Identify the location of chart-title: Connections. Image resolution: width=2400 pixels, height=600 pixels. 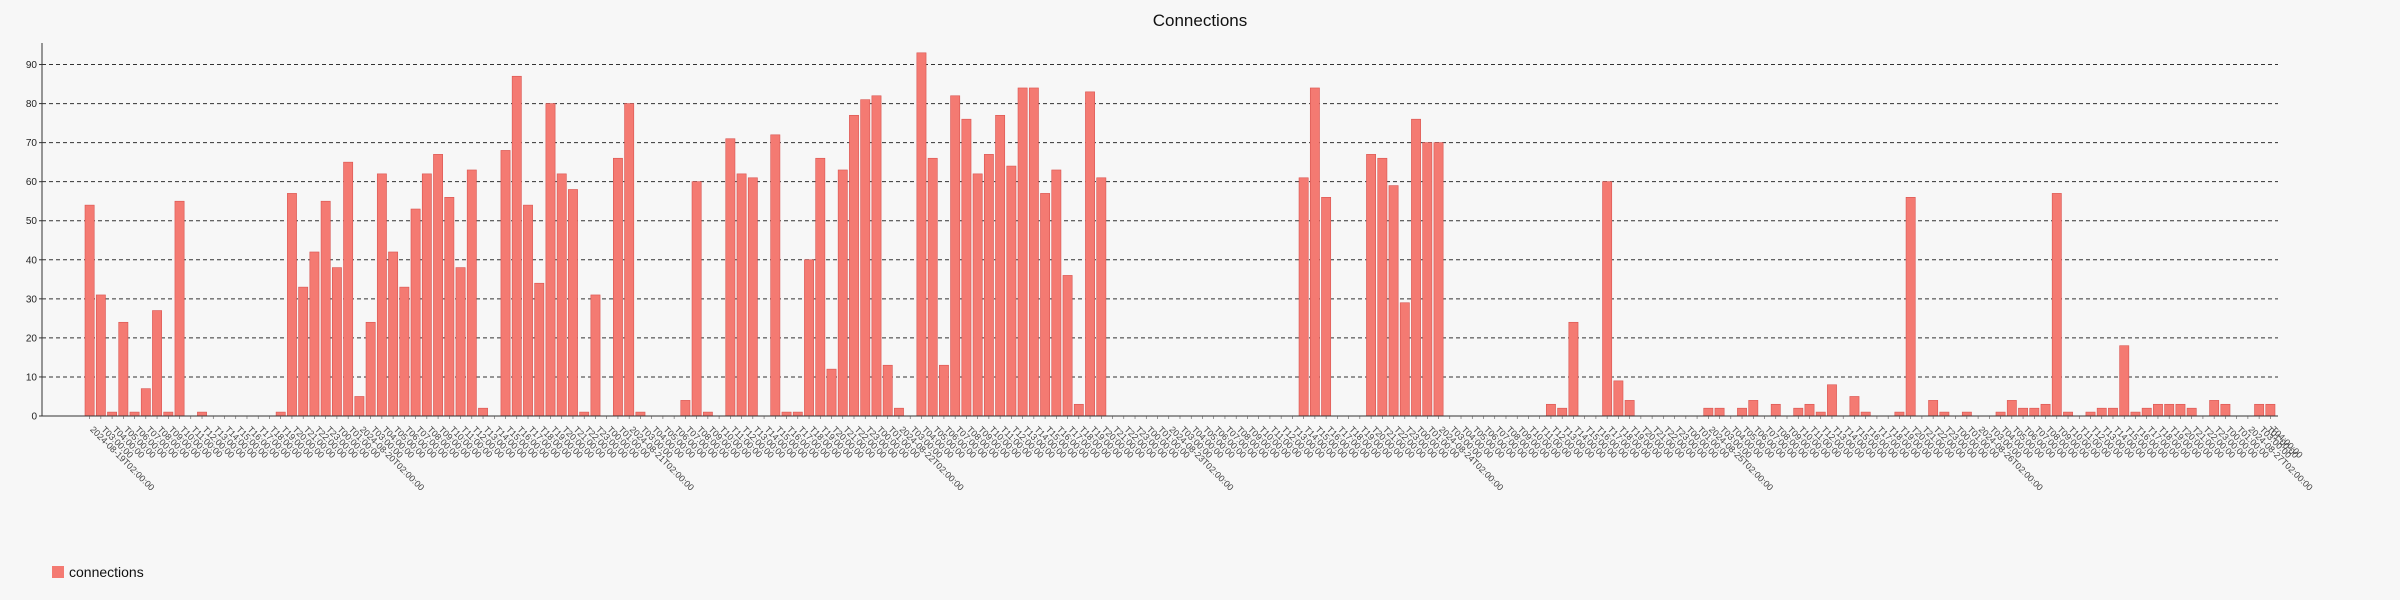
(1200, 20).